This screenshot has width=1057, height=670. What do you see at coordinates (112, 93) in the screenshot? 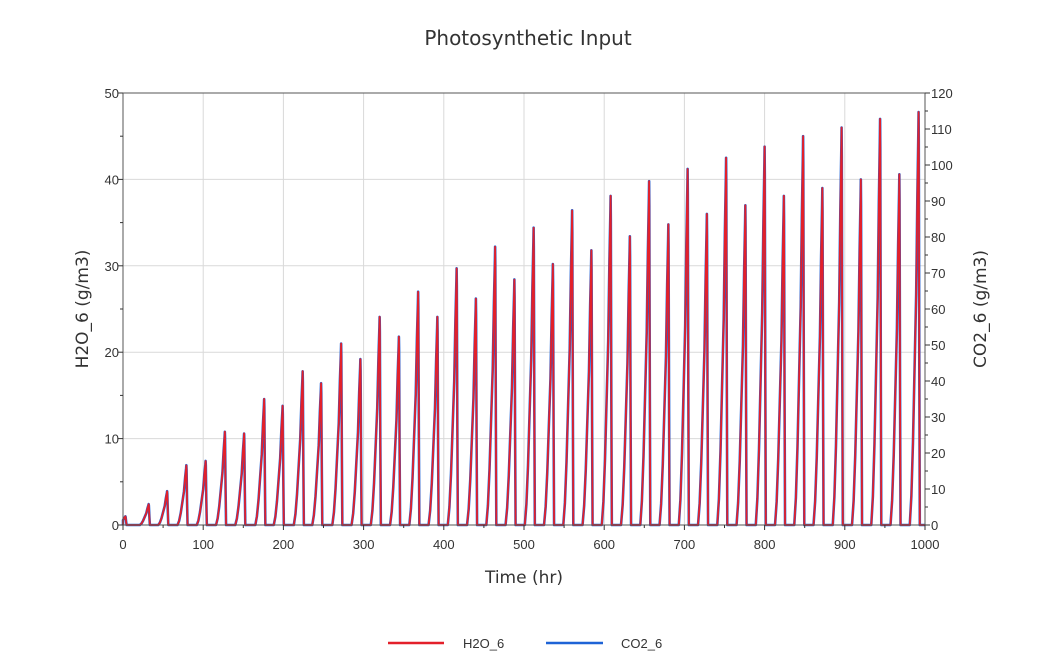
I see `y-left-tick-label-5: 50` at bounding box center [112, 93].